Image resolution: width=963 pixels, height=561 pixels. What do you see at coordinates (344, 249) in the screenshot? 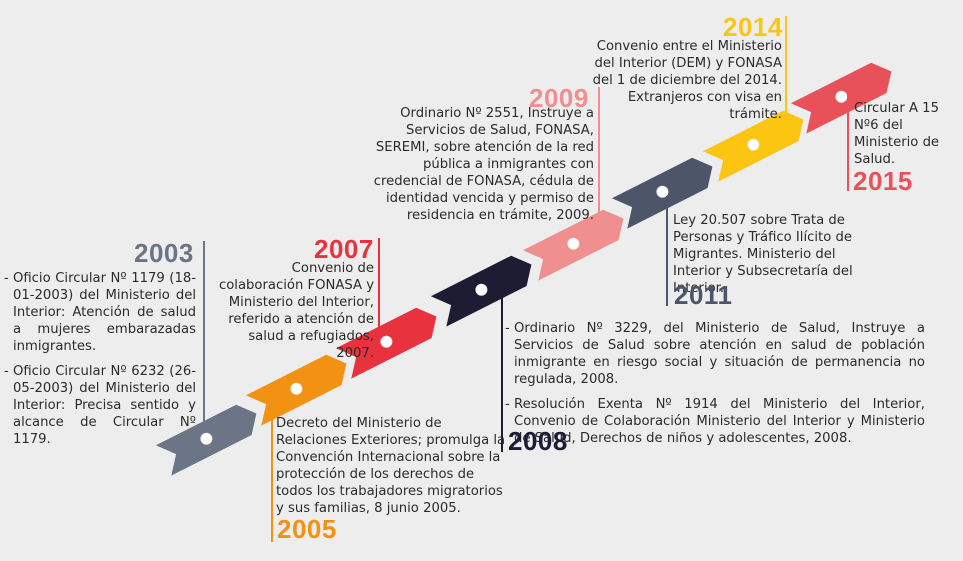
I see `year-2007: 2007` at bounding box center [344, 249].